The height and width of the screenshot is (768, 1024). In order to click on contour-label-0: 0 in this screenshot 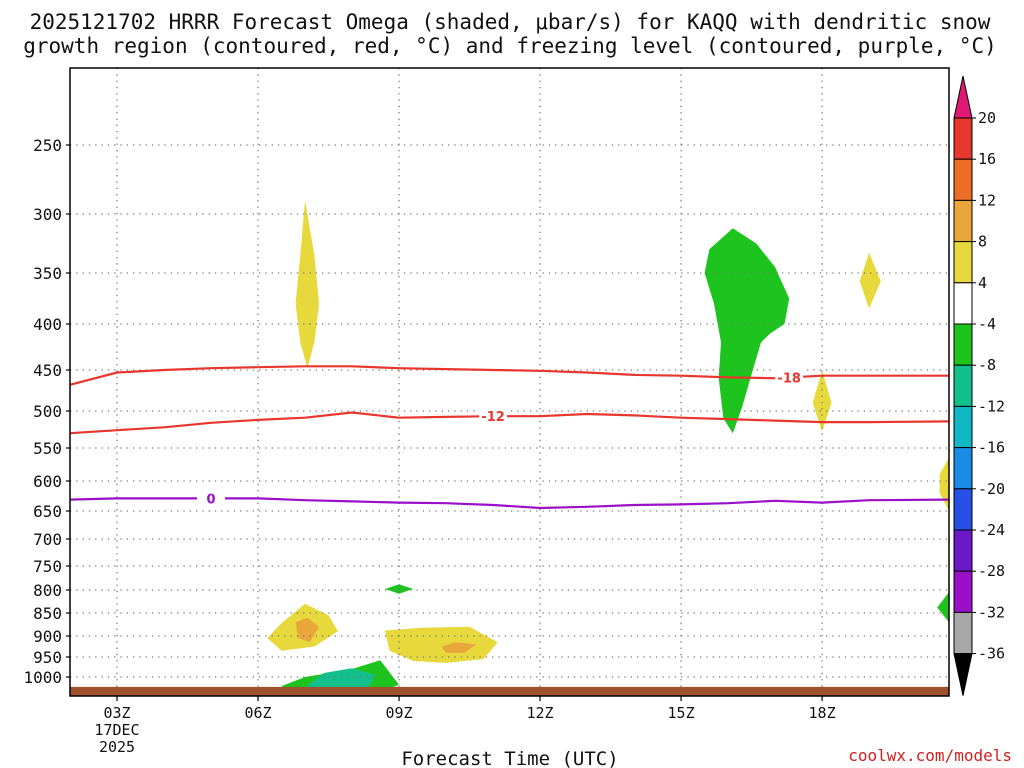, I will do `click(210, 499)`.